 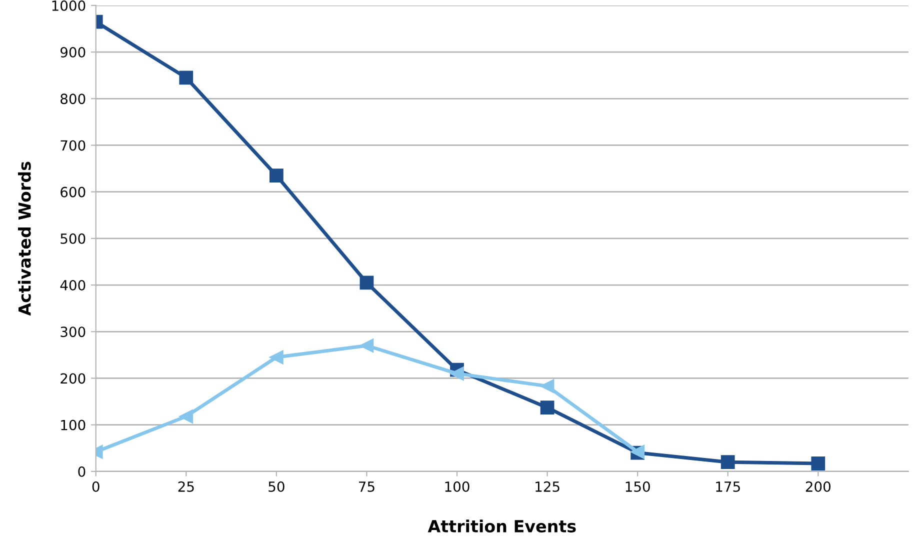 What do you see at coordinates (73, 145) in the screenshot?
I see `y-tick-label: 700` at bounding box center [73, 145].